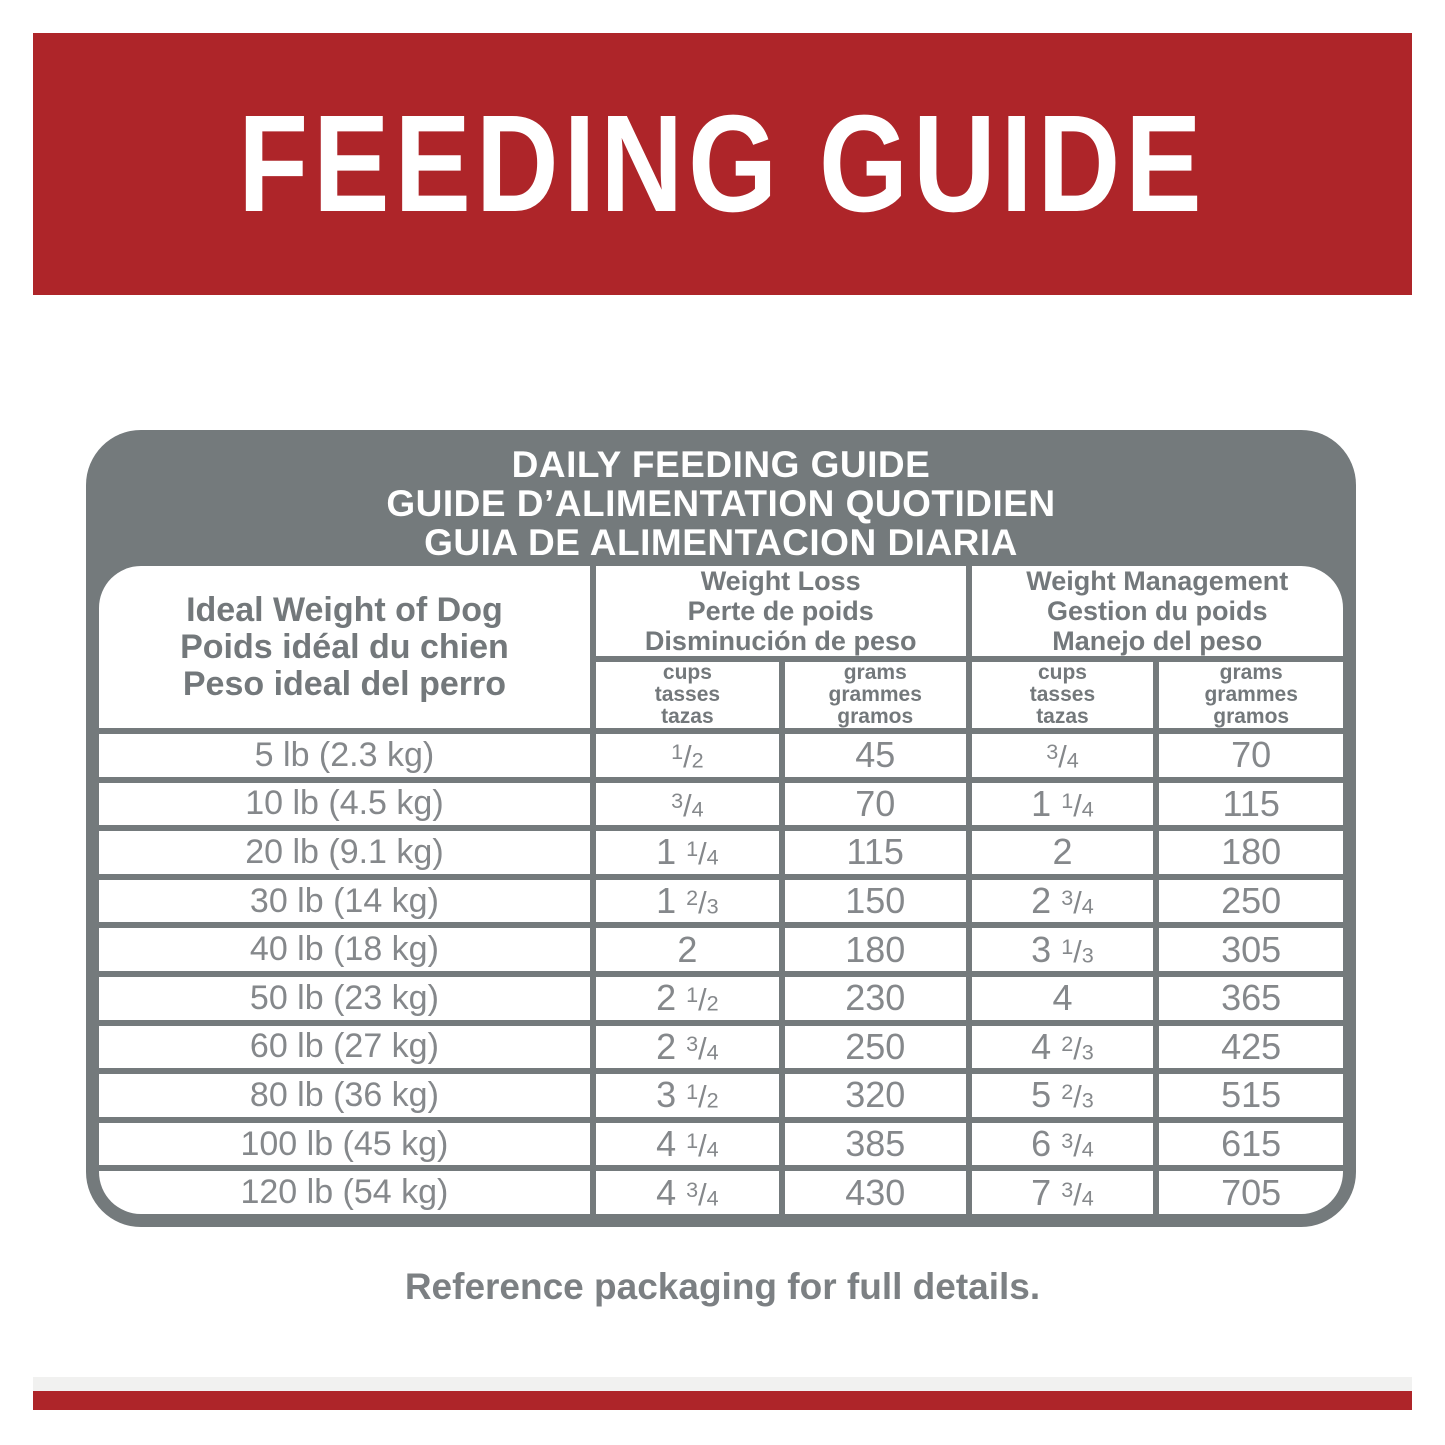 Image resolution: width=1445 pixels, height=1445 pixels. Describe the element at coordinates (687, 1189) in the screenshot. I see `amount-cell: 4 3/4` at that location.